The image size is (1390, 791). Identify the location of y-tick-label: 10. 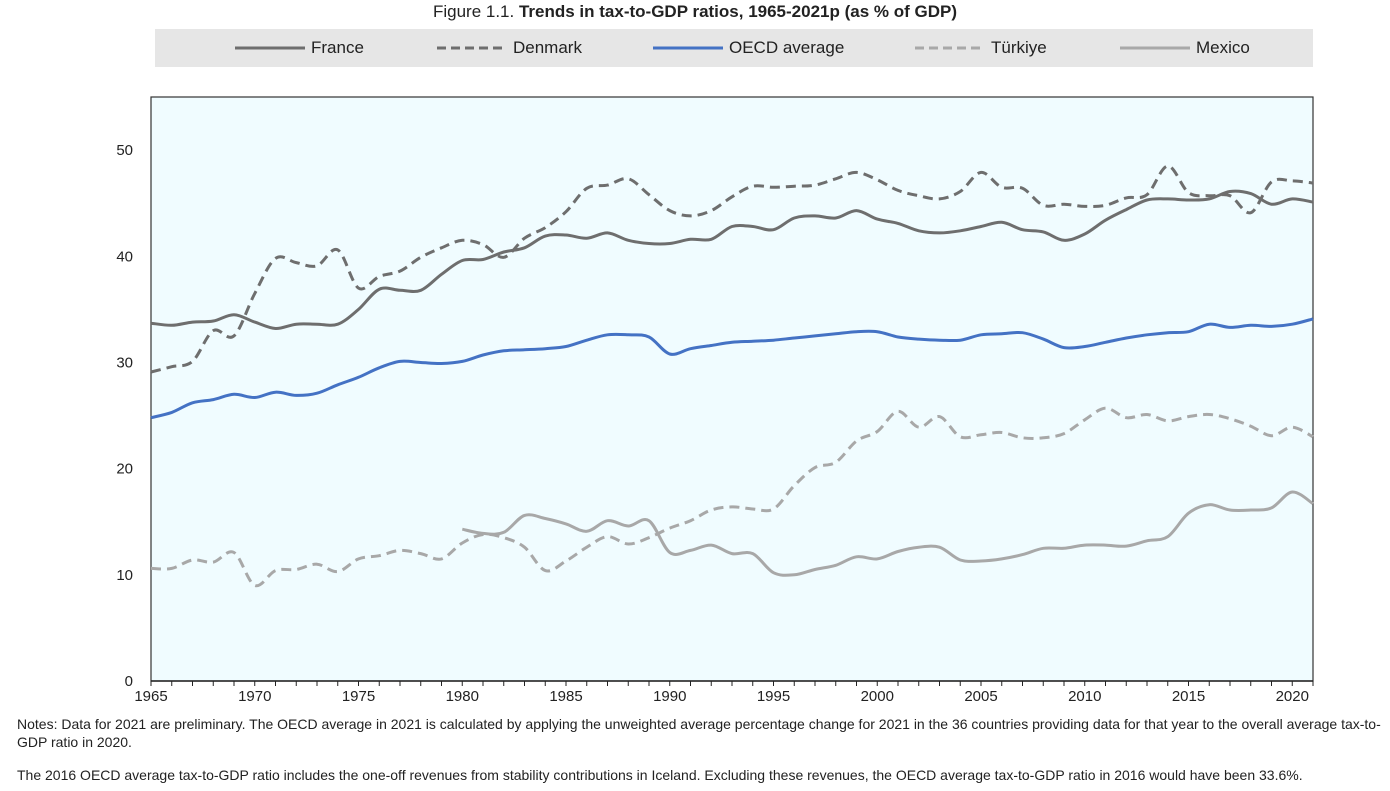
(124, 575).